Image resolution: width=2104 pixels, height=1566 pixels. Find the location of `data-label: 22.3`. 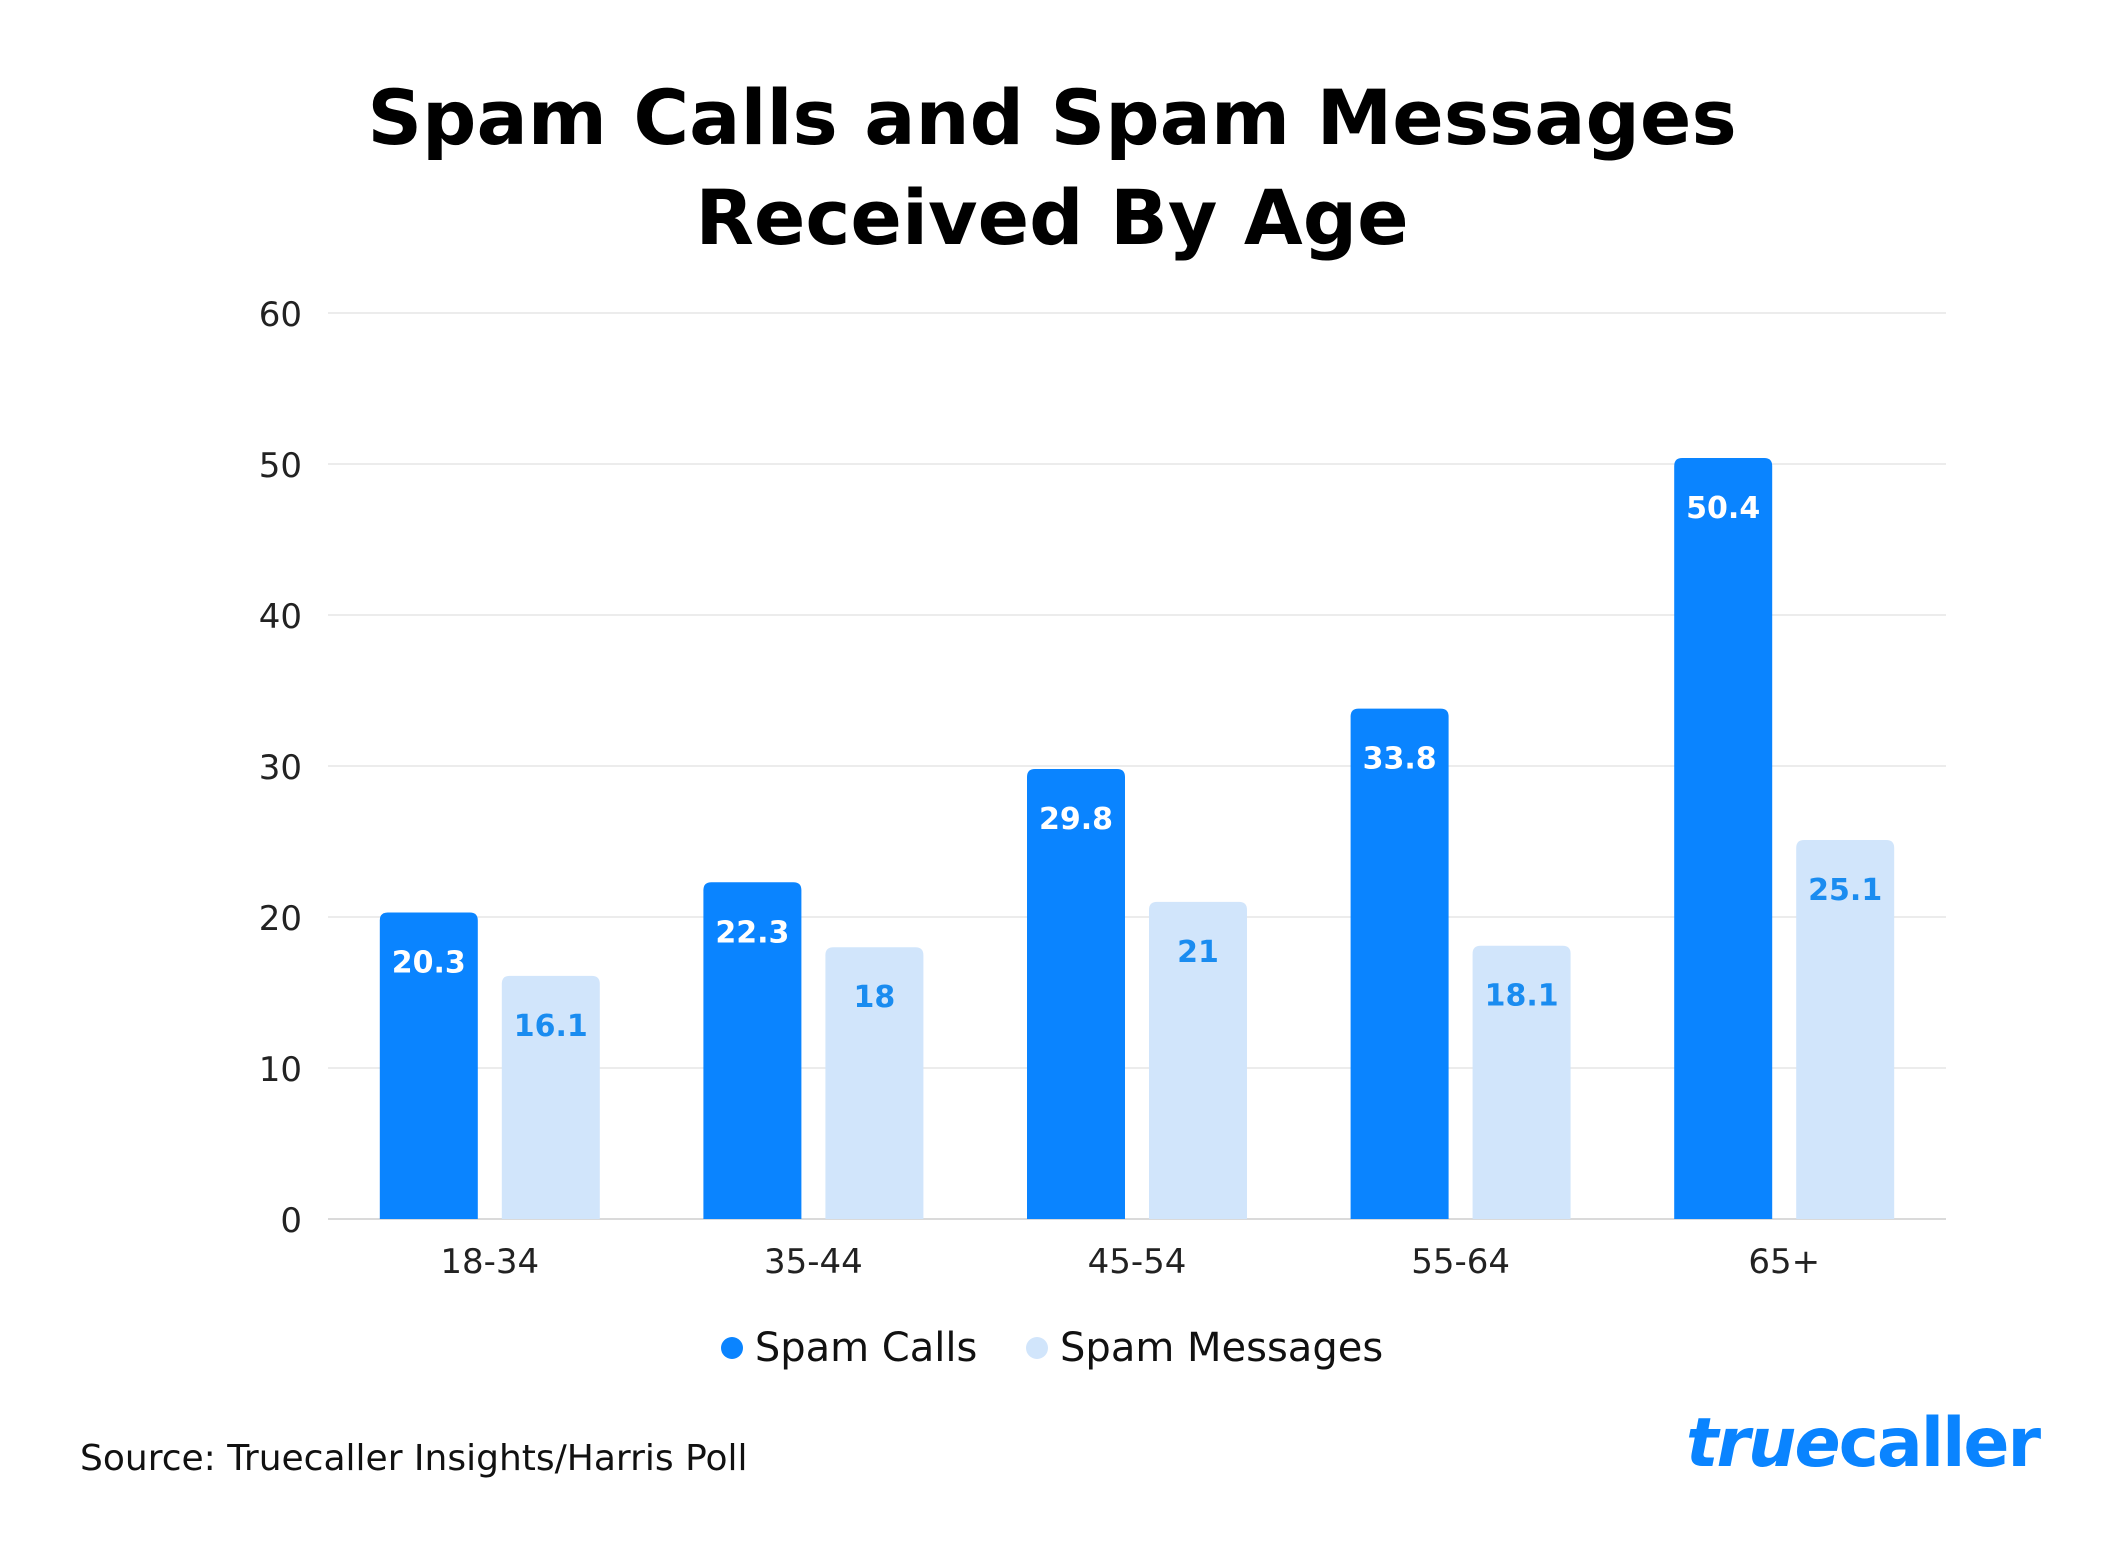

data-label: 22.3 is located at coordinates (752, 932).